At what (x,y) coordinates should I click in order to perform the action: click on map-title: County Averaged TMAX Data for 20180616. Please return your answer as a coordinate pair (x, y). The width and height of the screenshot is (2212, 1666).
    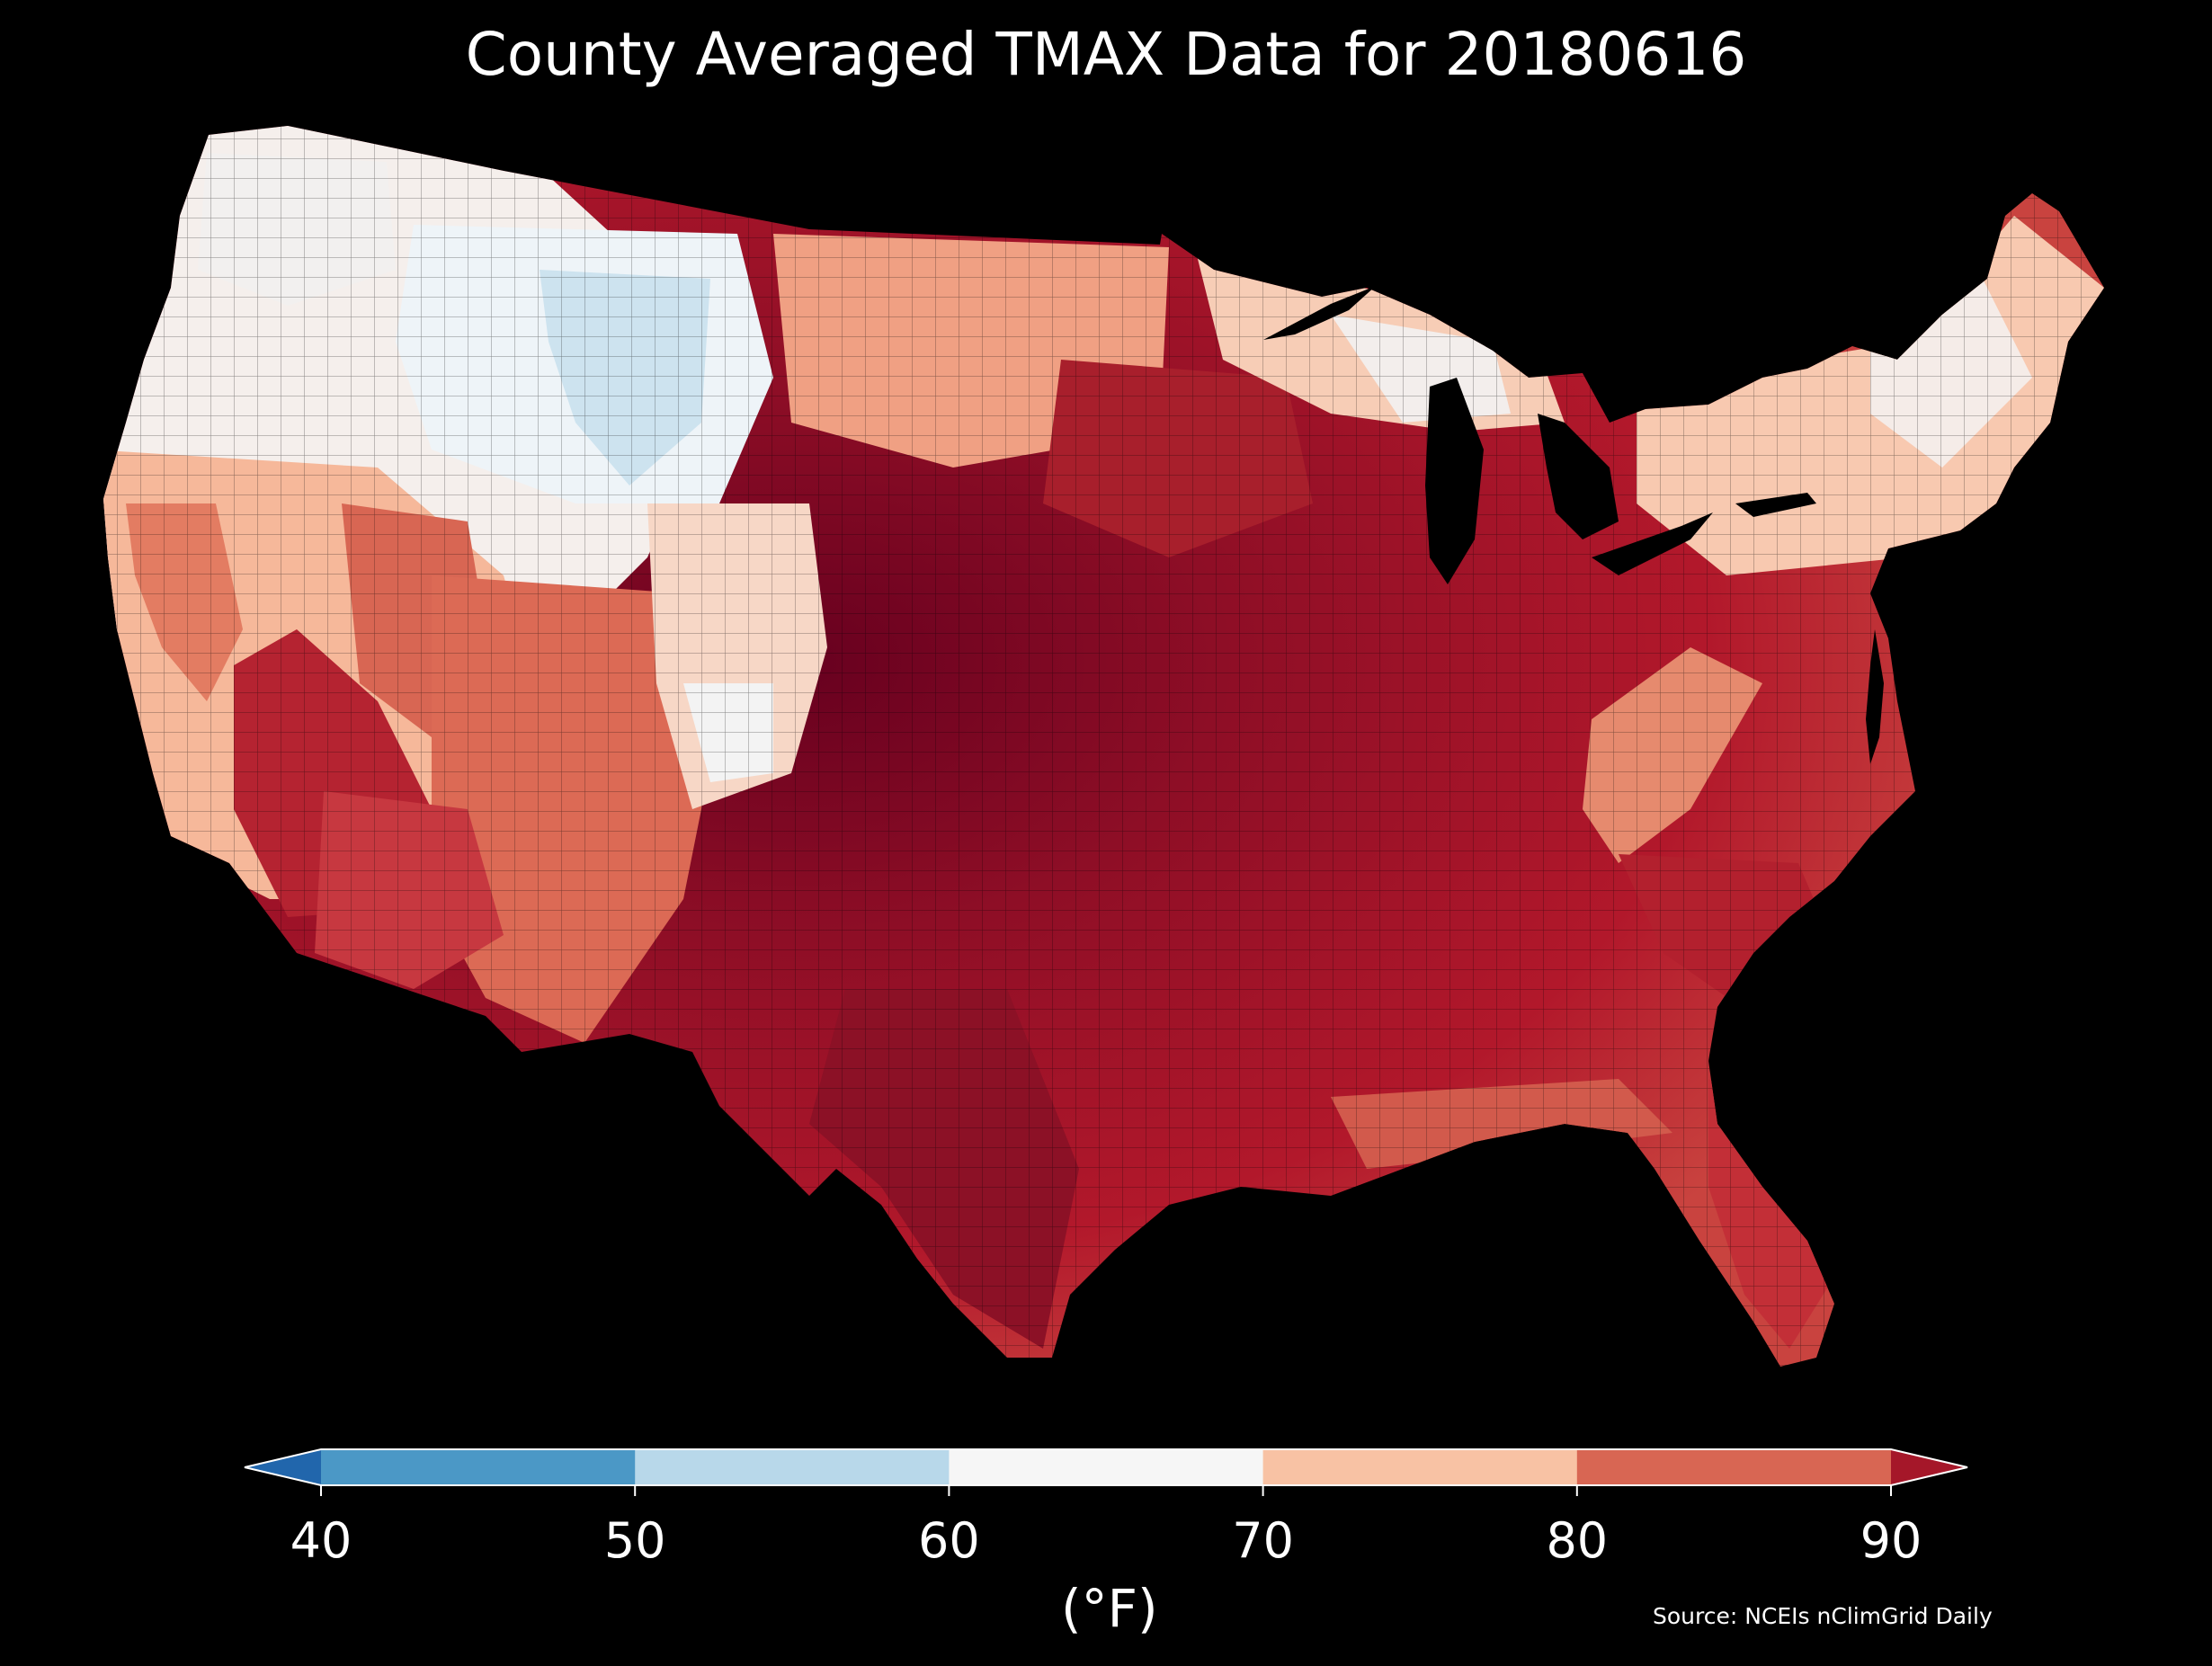
    Looking at the image, I should click on (1106, 55).